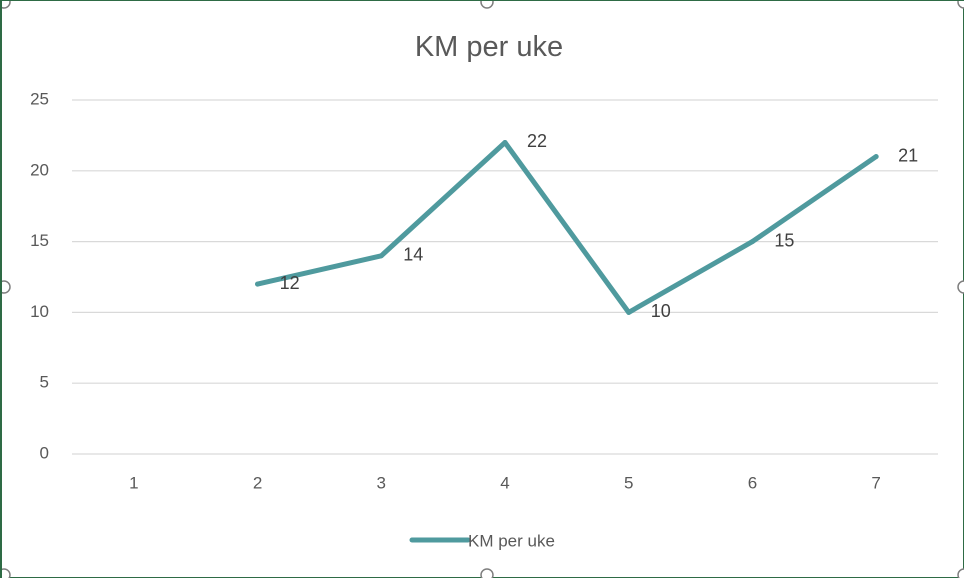 The image size is (964, 578). What do you see at coordinates (875, 482) in the screenshot?
I see `x-tick-label-7: 7` at bounding box center [875, 482].